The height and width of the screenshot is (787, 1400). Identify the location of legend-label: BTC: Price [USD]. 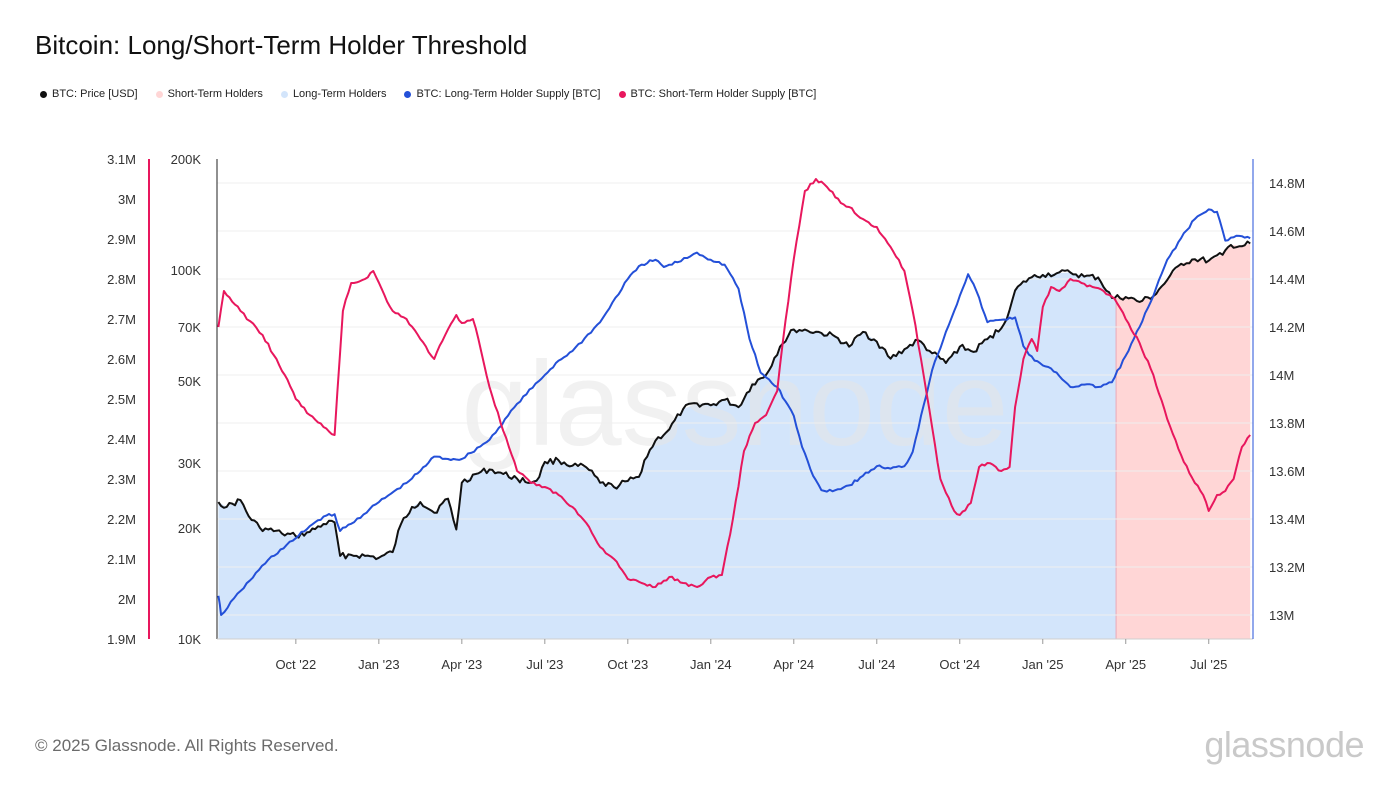
(95, 94).